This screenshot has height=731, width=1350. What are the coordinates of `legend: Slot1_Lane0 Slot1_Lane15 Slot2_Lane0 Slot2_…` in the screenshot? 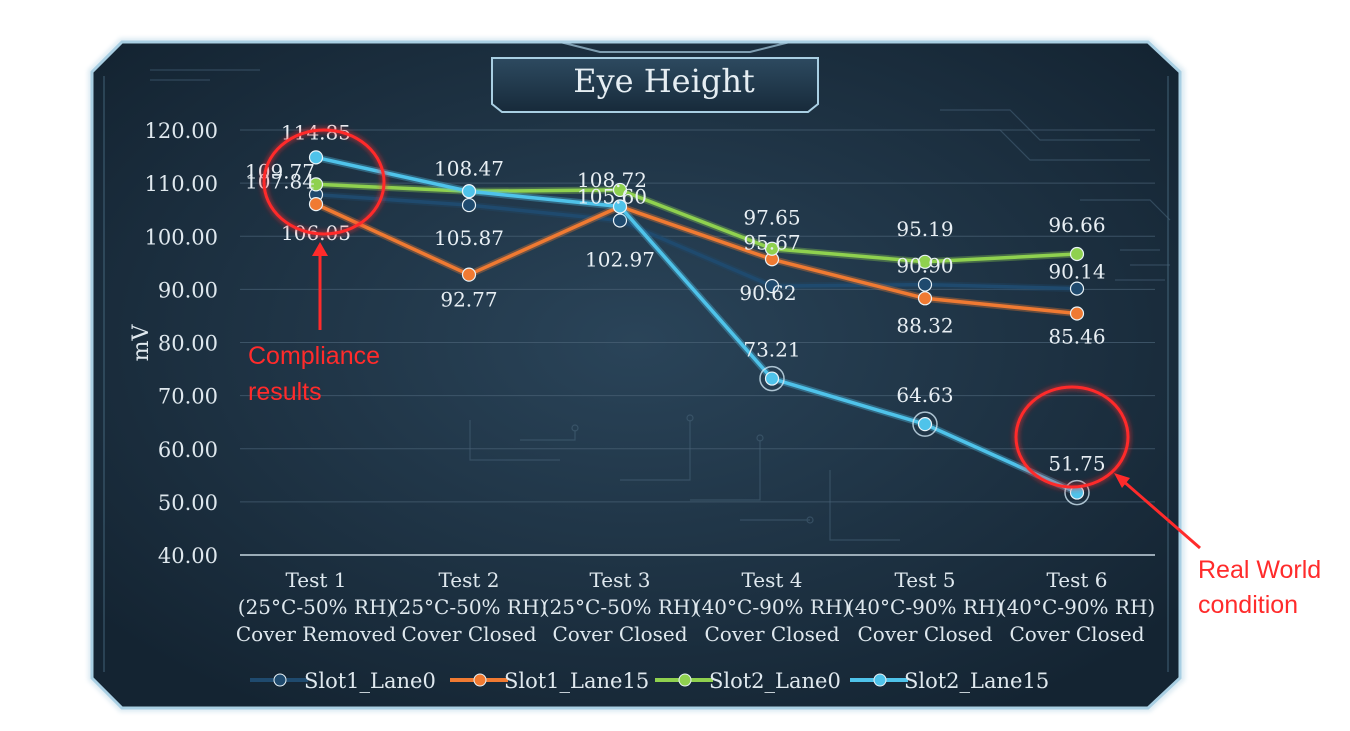 It's located at (649, 681).